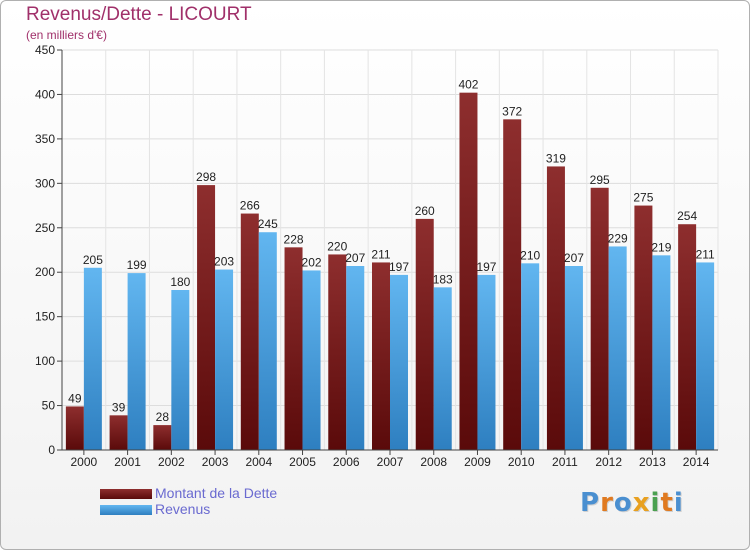  Describe the element at coordinates (573, 358) in the screenshot. I see `bar-revenus-2011` at that location.